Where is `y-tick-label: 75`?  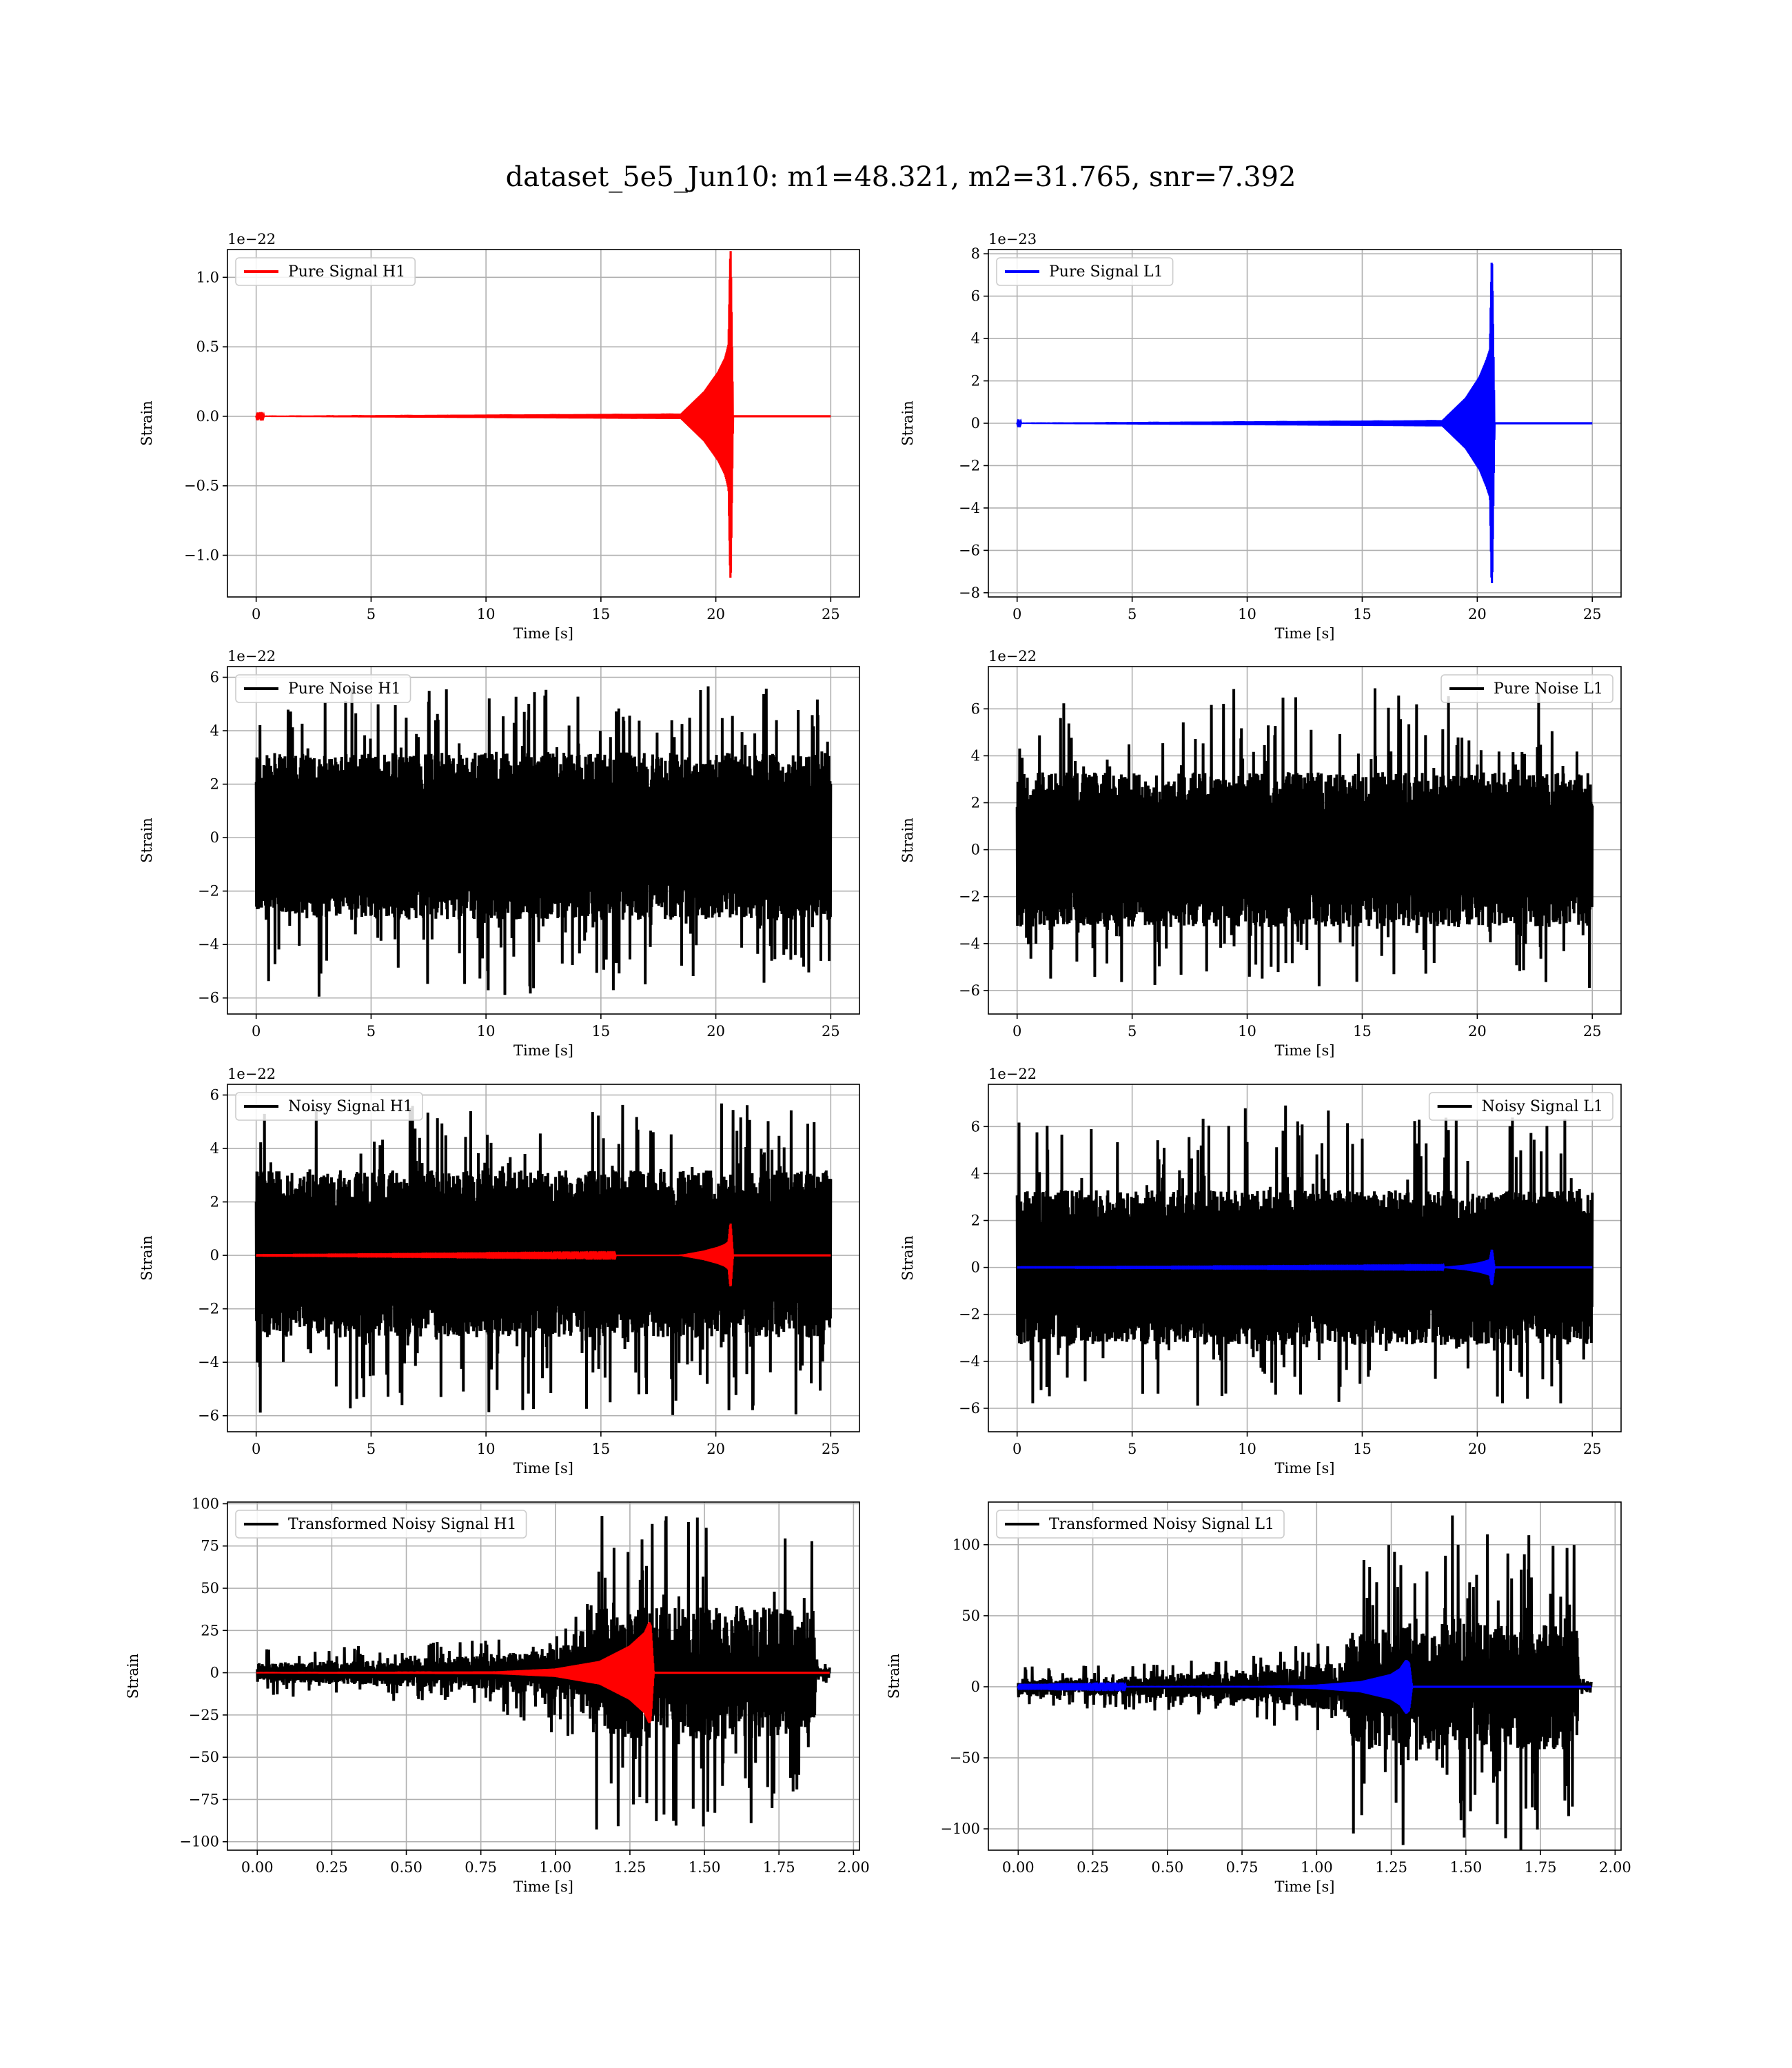 y-tick-label: 75 is located at coordinates (210, 1546).